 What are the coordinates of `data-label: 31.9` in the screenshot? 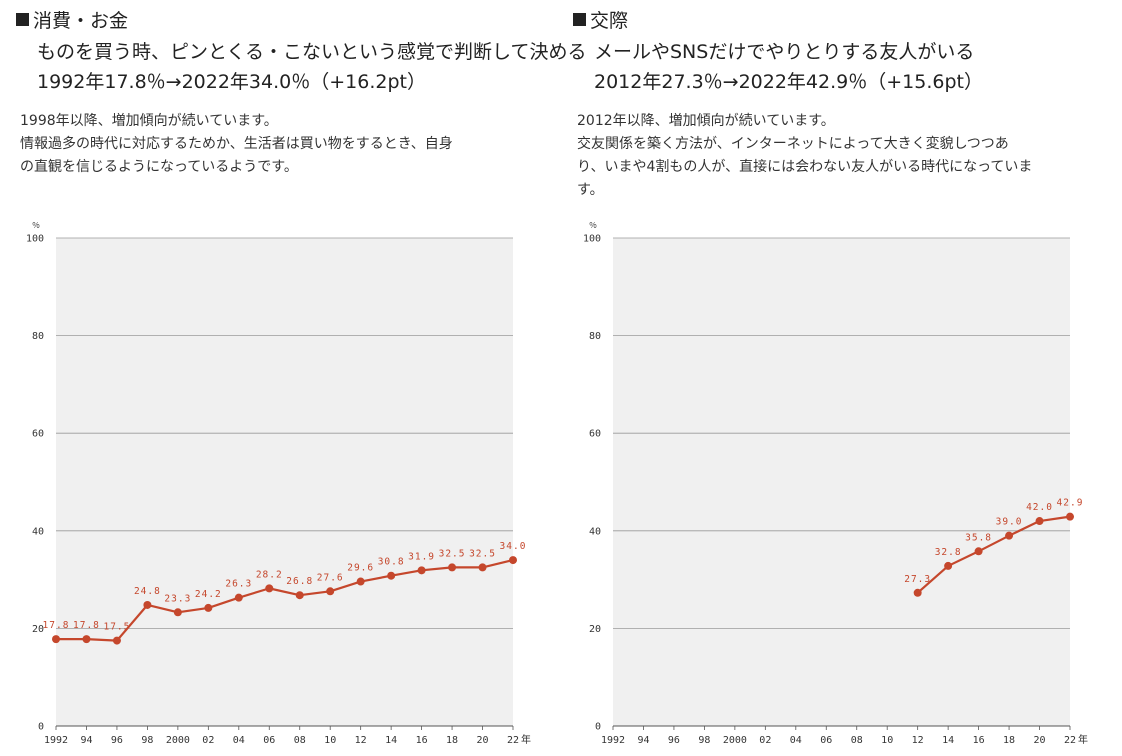 It's located at (421, 556).